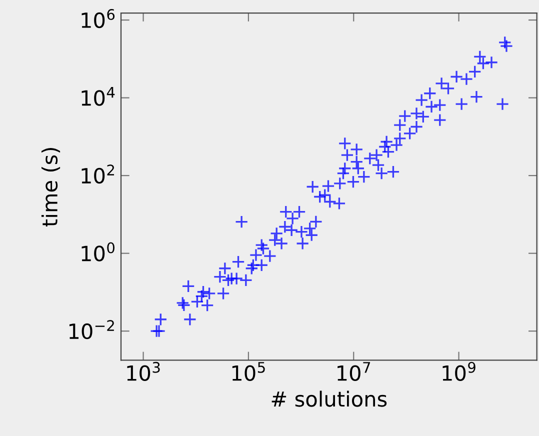 The height and width of the screenshot is (436, 539). I want to click on x-tick-label: 10$^{9}$, so click(459, 371).